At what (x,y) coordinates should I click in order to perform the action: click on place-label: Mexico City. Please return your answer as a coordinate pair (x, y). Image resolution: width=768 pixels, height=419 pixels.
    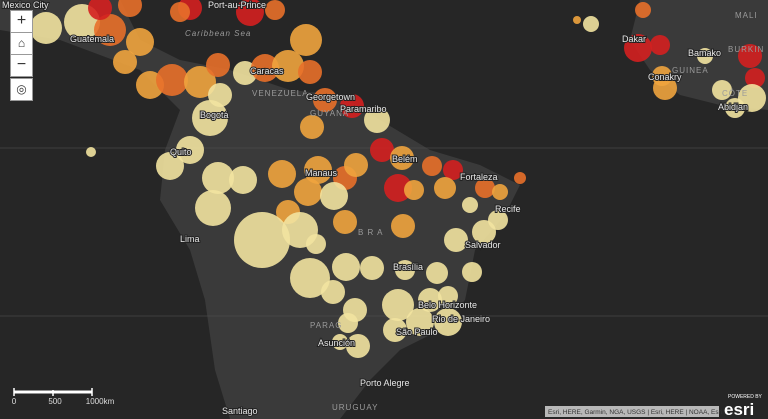
    Looking at the image, I should click on (25, 5).